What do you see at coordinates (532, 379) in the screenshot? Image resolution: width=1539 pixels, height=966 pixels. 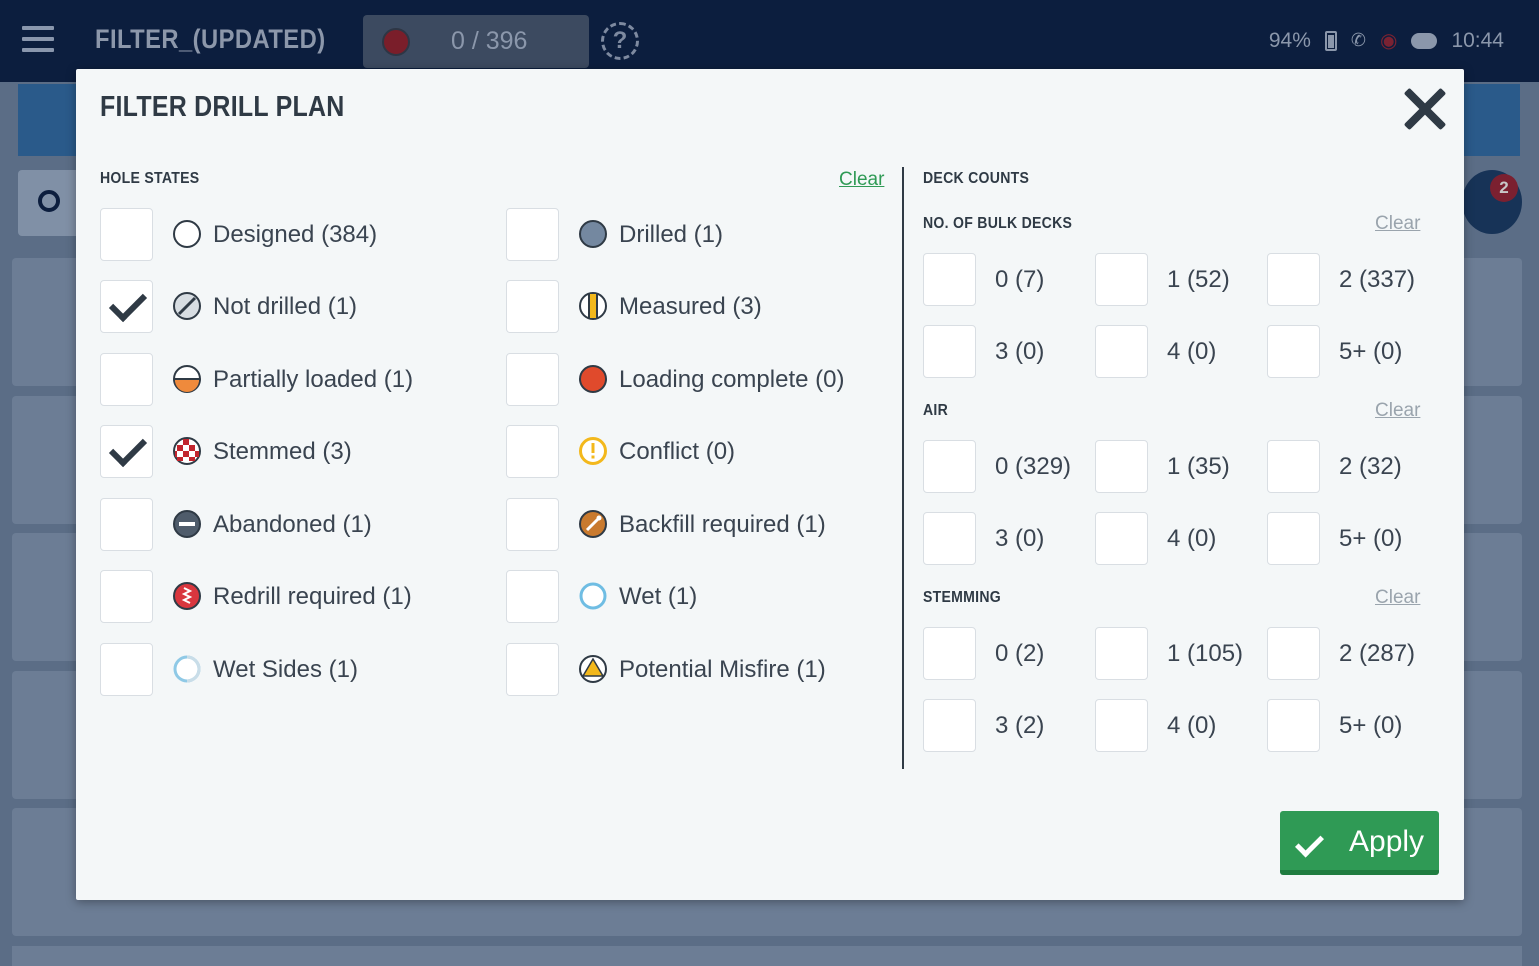 I see `checkbox-loading-complete` at bounding box center [532, 379].